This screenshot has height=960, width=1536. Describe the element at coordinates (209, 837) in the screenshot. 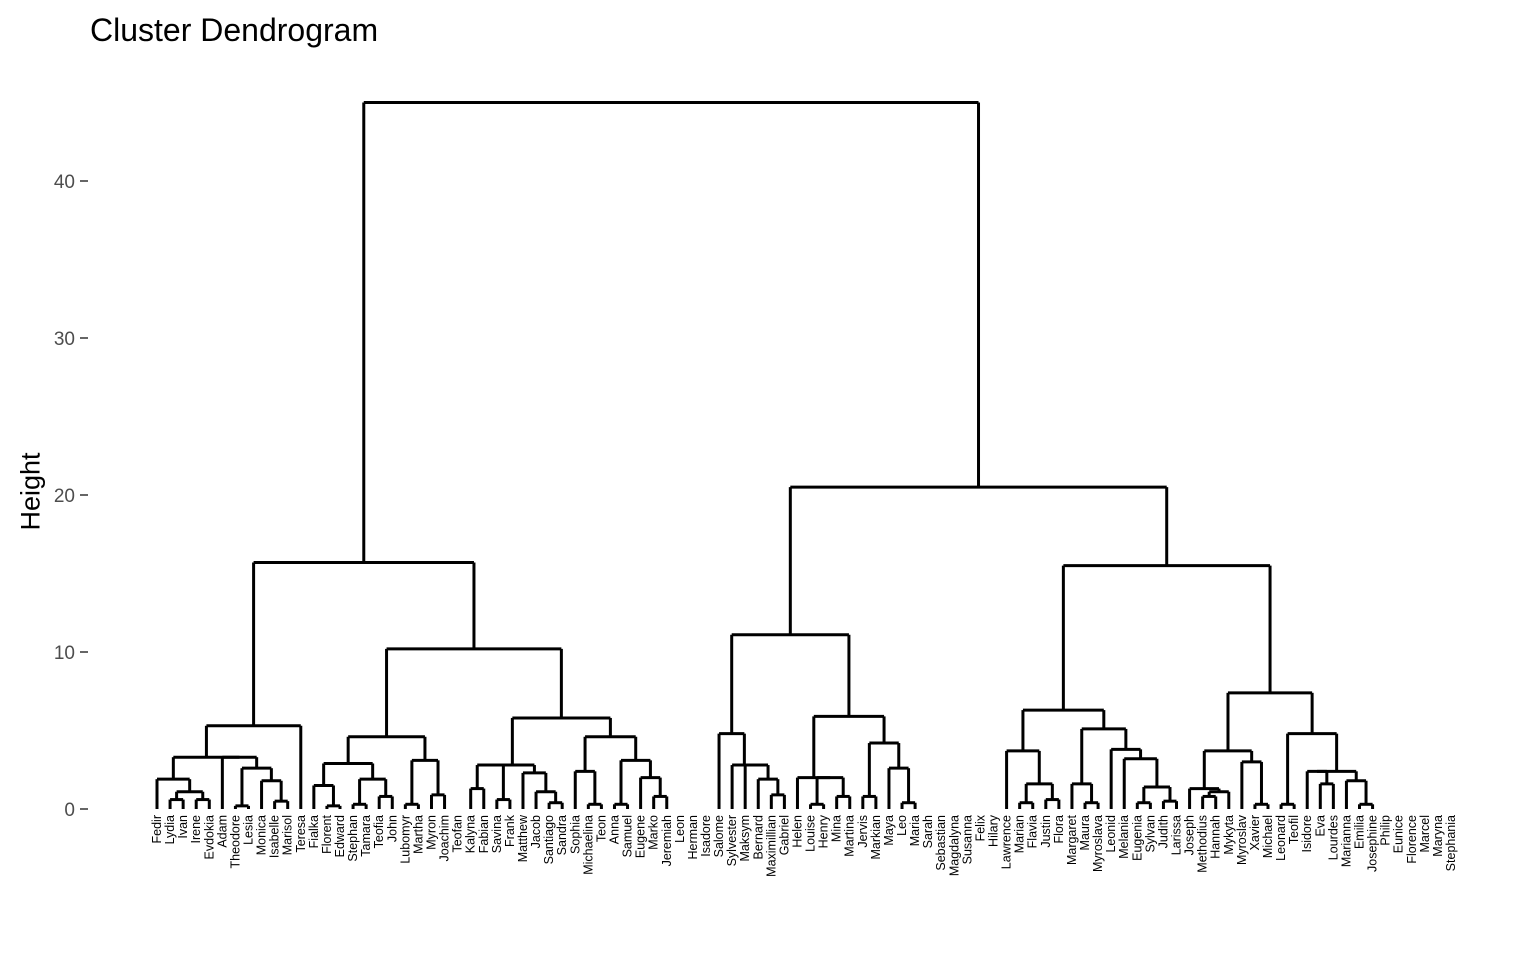

I see `leaf-label: Evdokia` at that location.